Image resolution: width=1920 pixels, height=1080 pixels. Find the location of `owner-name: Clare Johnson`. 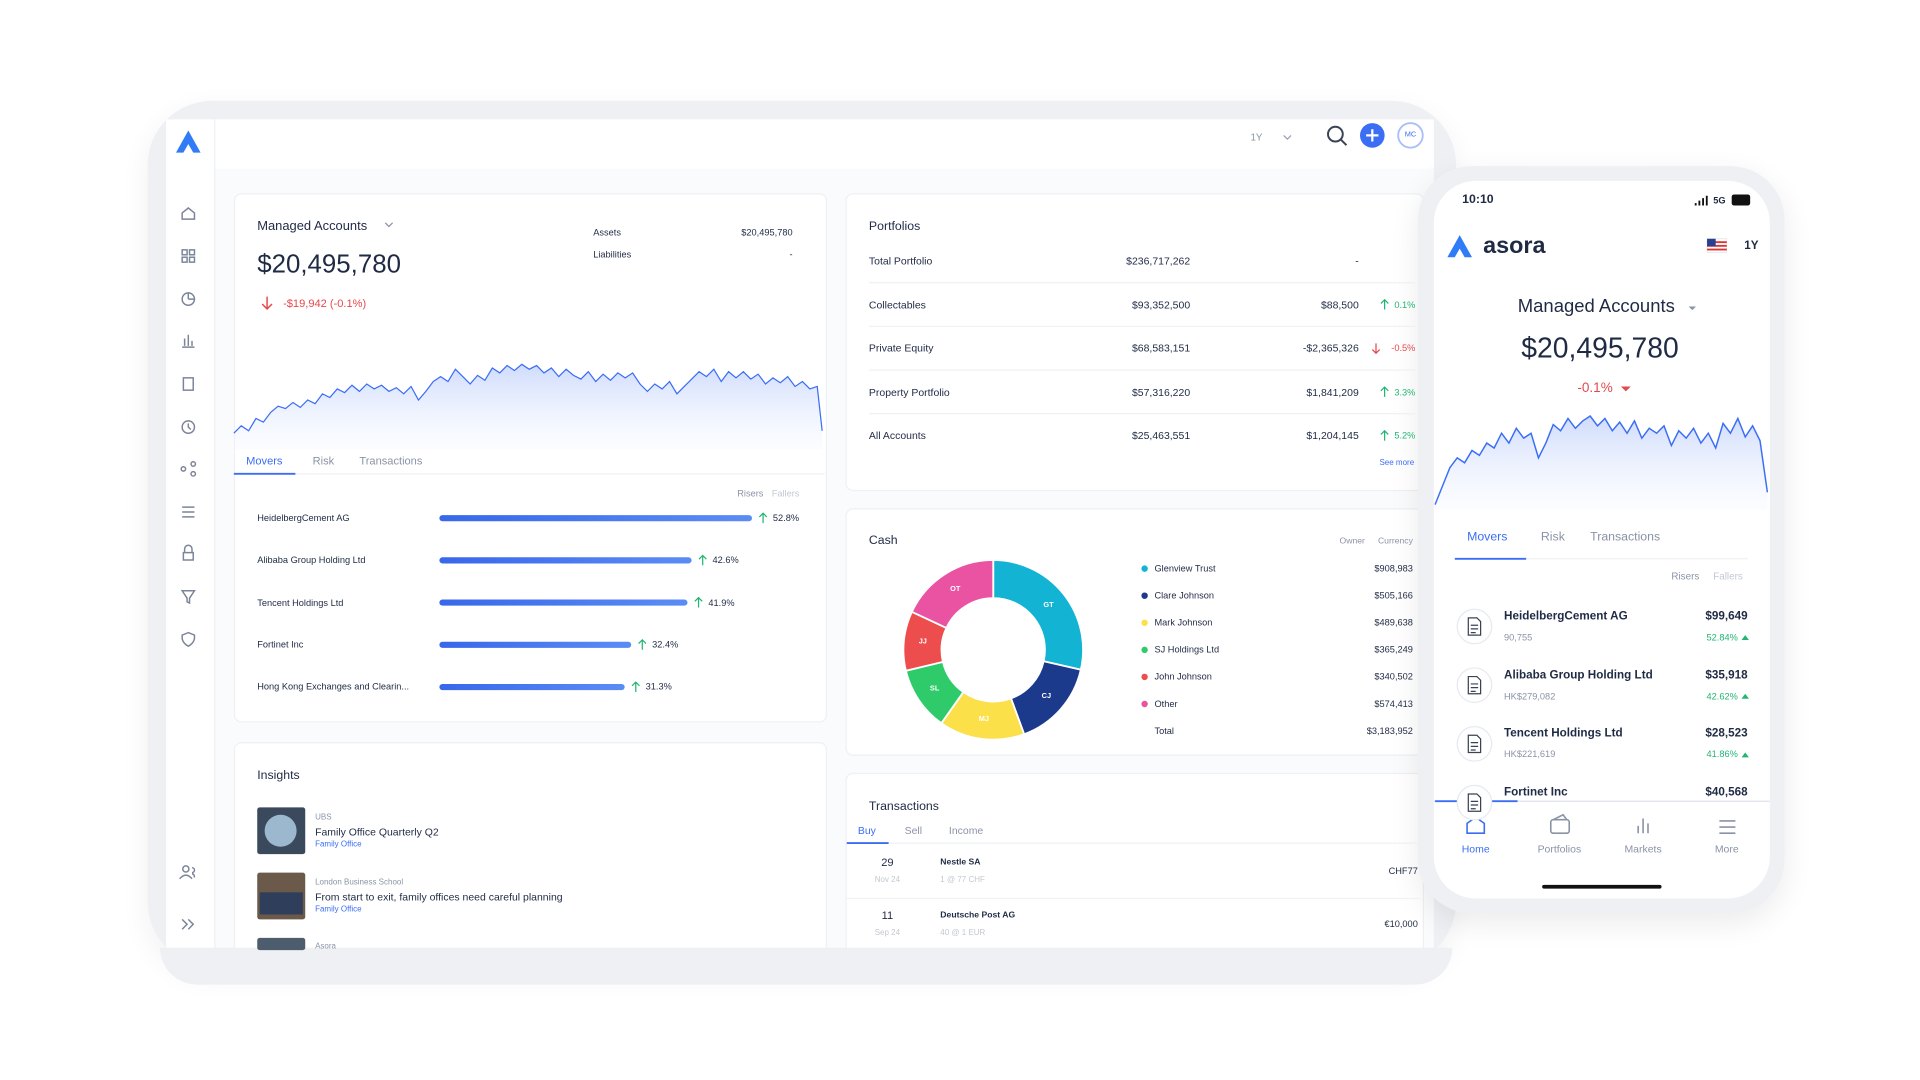

owner-name: Clare Johnson is located at coordinates (1184, 595).